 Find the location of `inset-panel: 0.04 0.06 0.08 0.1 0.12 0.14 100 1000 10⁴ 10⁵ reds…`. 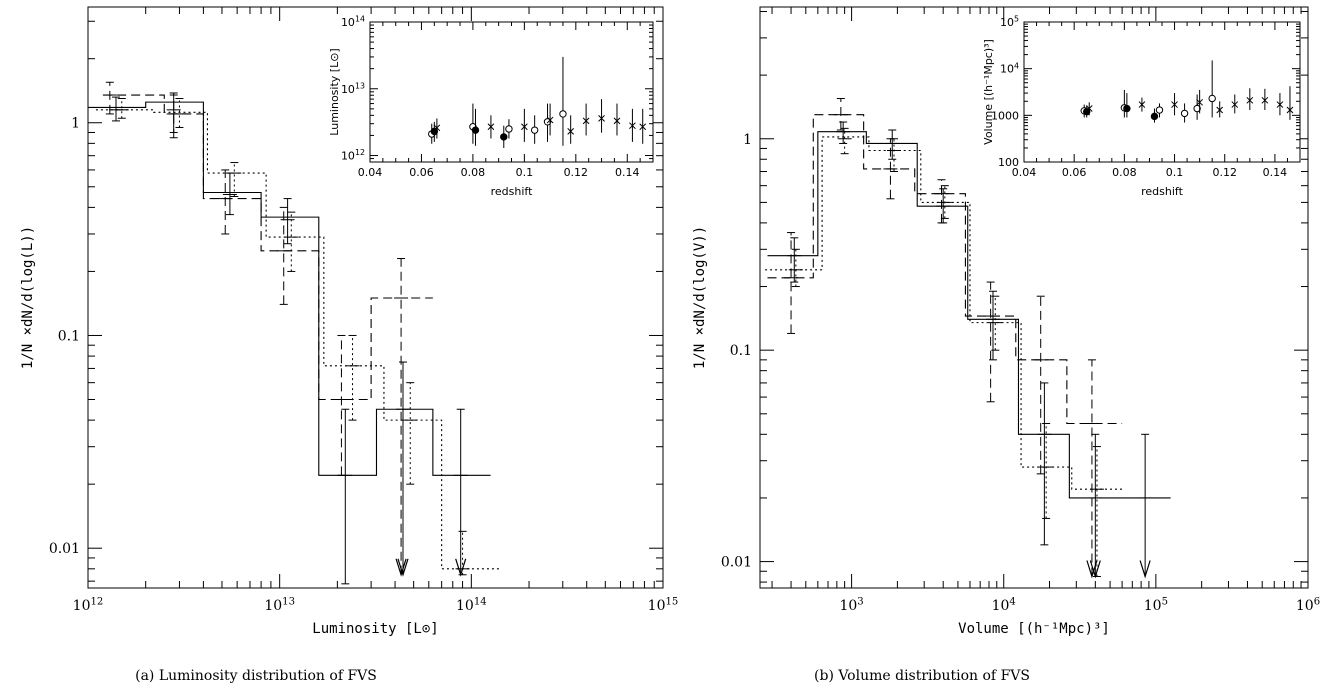

inset-panel: 0.04 0.06 0.08 0.1 0.12 0.14 100 1000 10⁴ 10⁵ reds… is located at coordinates (1141, 106).